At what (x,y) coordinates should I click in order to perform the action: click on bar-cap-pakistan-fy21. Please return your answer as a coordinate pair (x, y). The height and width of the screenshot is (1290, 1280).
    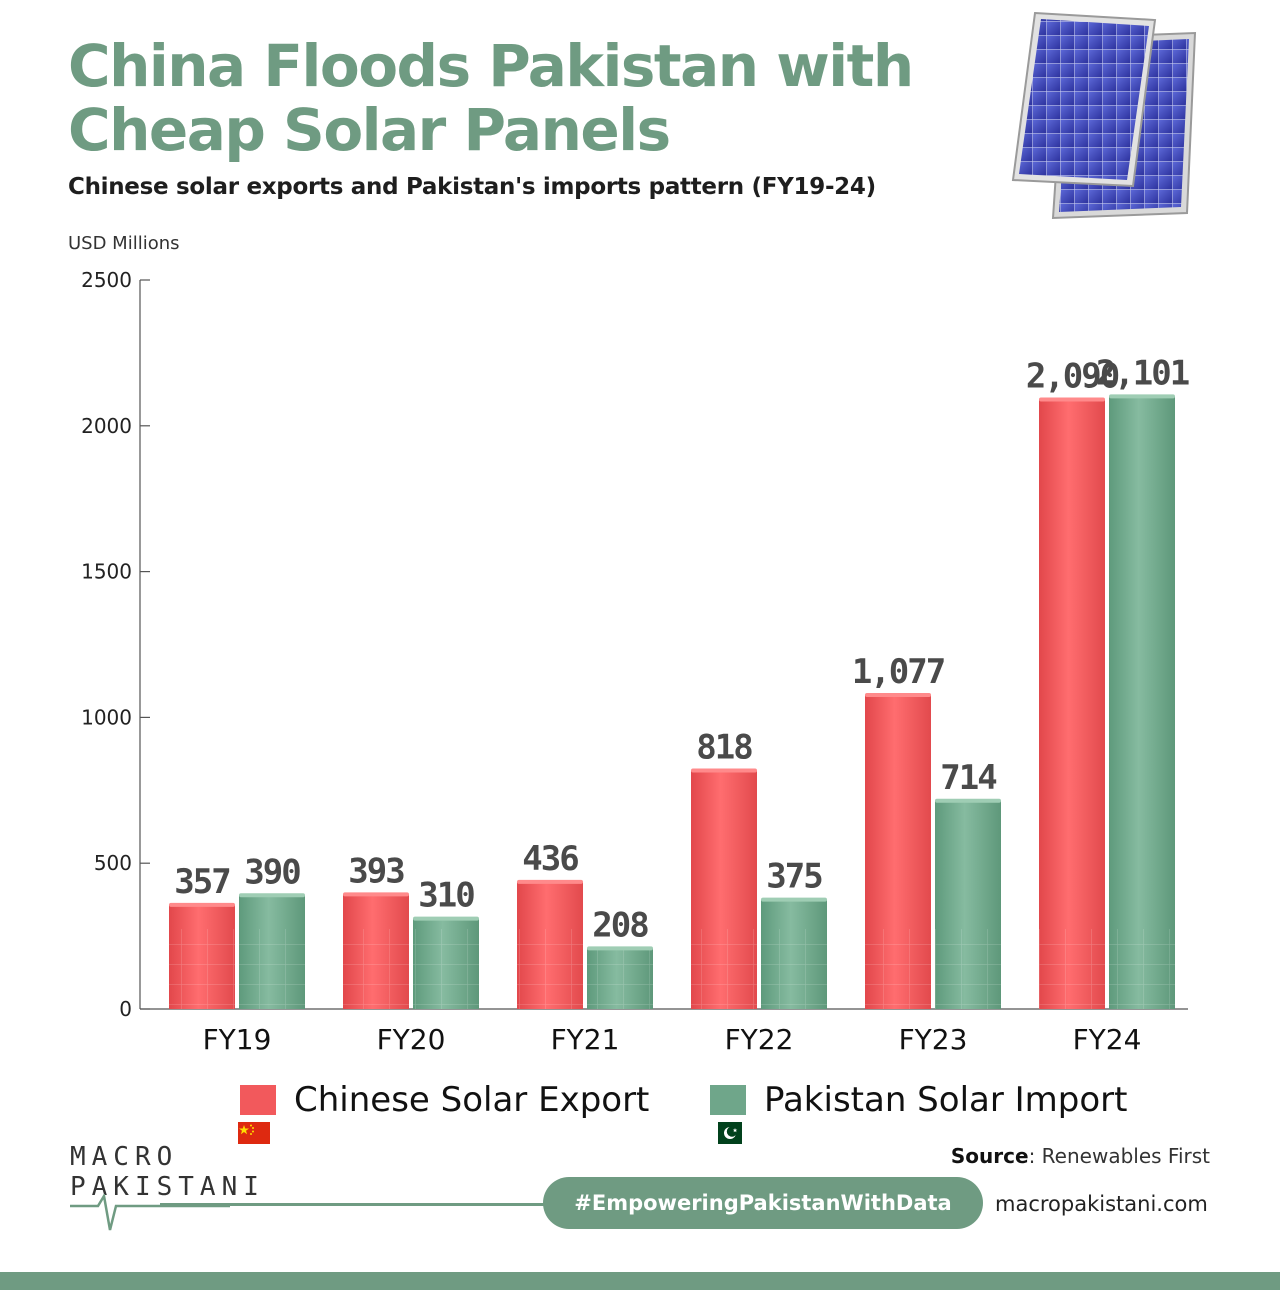
    Looking at the image, I should click on (620, 948).